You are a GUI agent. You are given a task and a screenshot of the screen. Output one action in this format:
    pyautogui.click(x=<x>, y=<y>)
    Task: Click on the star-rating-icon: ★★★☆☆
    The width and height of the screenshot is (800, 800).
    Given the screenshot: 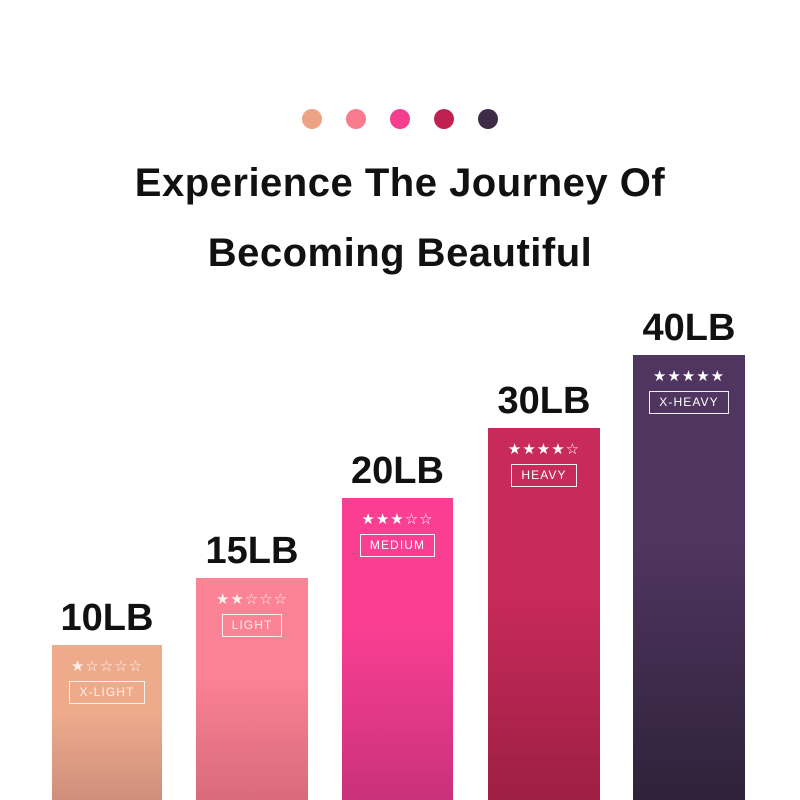 What is the action you would take?
    pyautogui.click(x=397, y=519)
    